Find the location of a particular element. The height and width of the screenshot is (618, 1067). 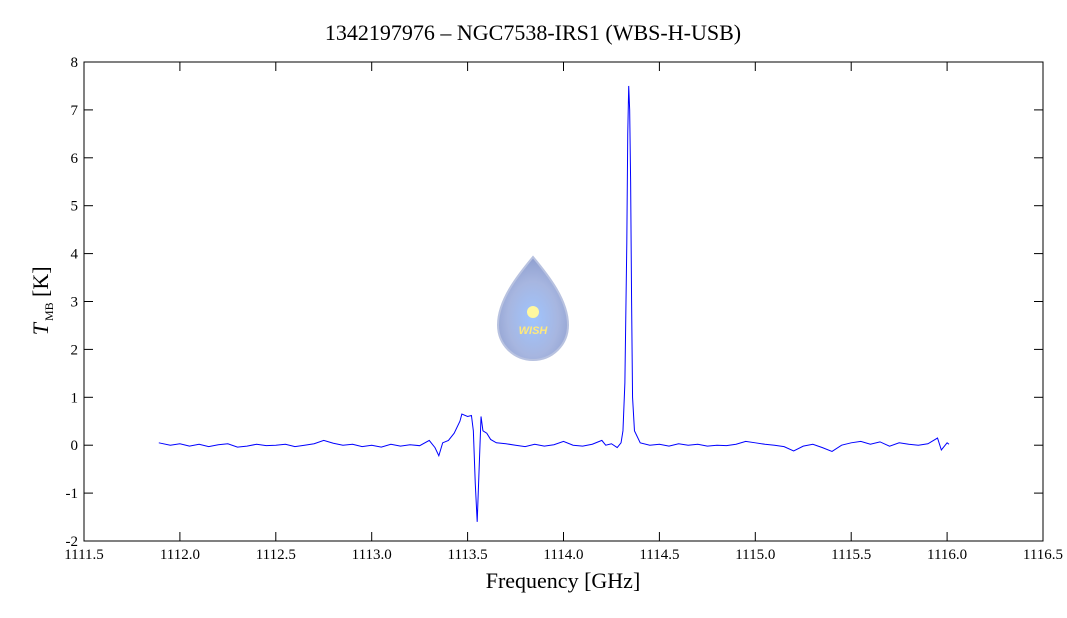

x-axis-label: Frequency [GHz] is located at coordinates (563, 580).